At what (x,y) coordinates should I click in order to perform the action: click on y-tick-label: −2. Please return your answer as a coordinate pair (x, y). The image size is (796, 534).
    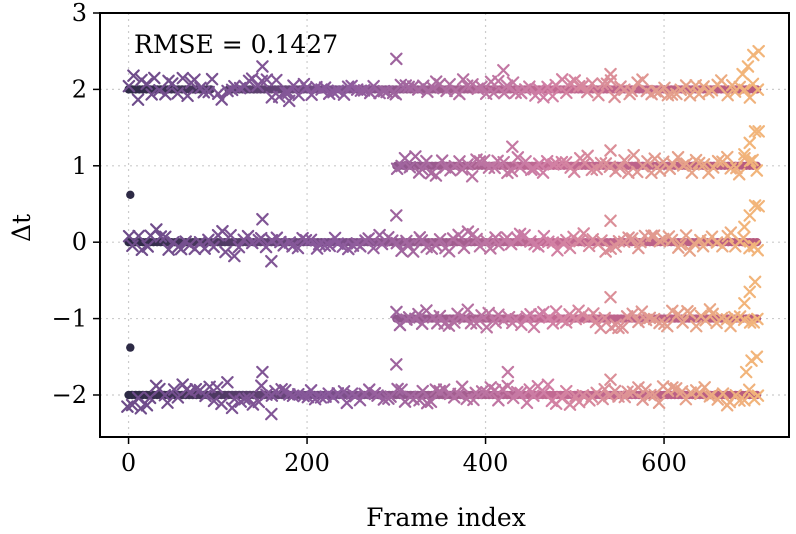
    Looking at the image, I should click on (69, 395).